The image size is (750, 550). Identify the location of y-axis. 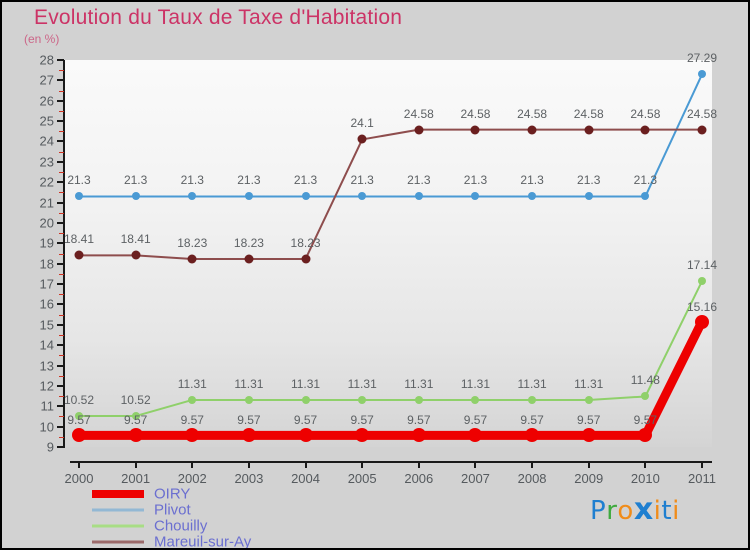
(64, 254).